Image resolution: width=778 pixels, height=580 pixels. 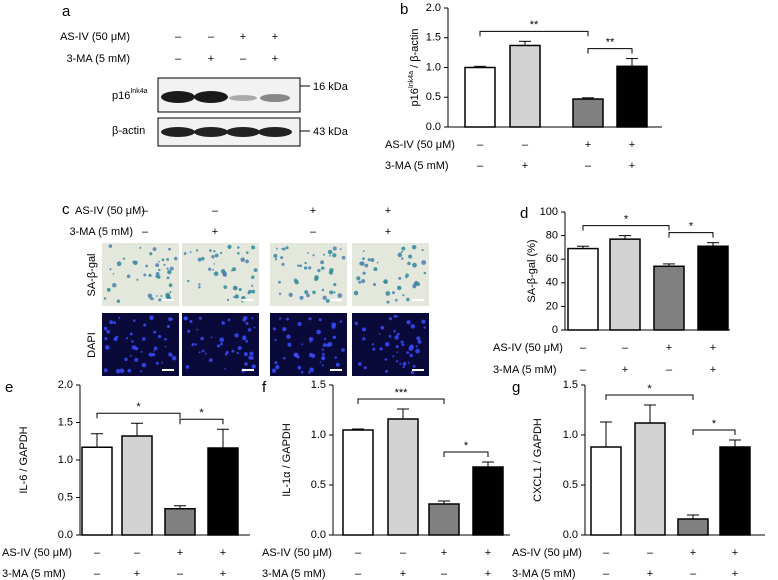 I want to click on panel-letter: f, so click(x=264, y=387).